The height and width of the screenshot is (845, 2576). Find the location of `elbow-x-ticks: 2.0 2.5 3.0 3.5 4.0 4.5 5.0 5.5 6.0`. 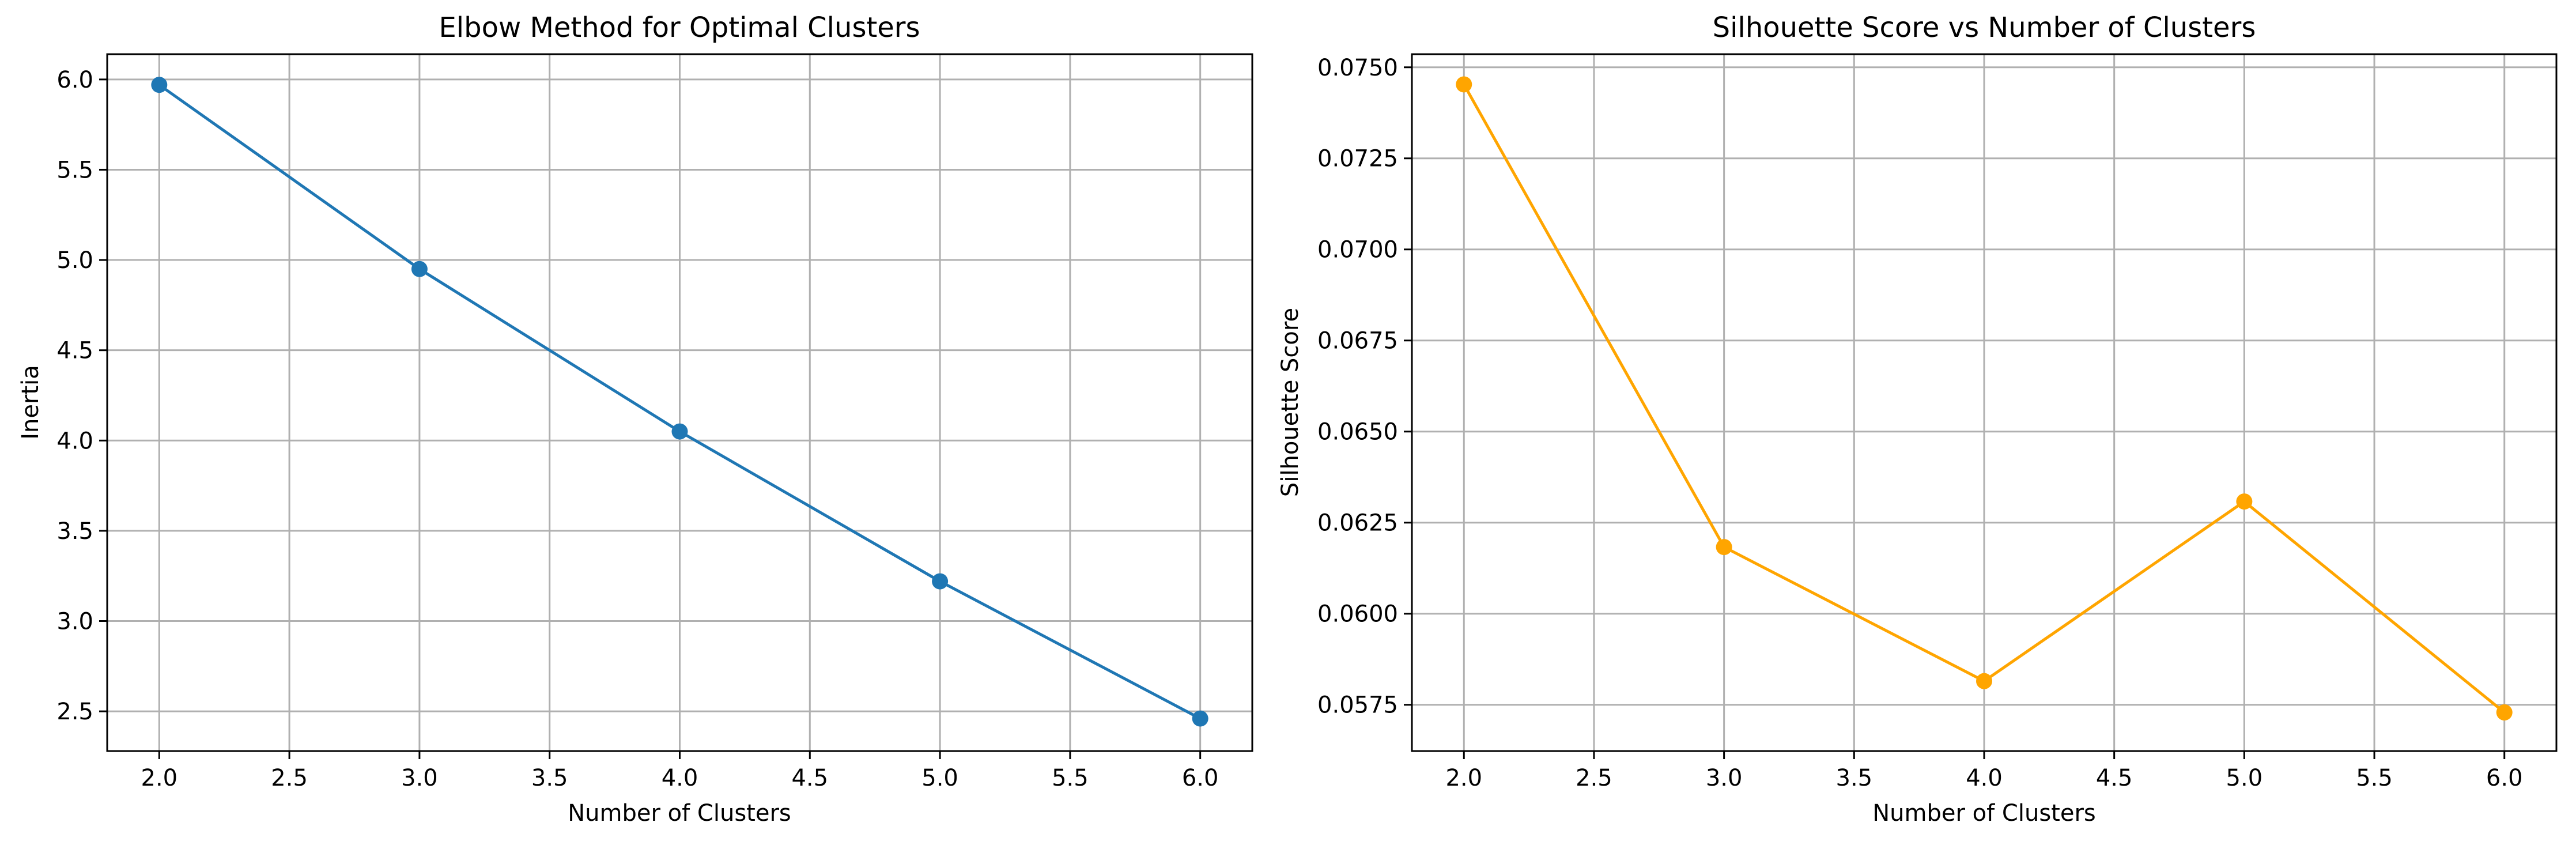

elbow-x-ticks: 2.0 2.5 3.0 3.5 4.0 4.5 5.0 5.5 6.0 is located at coordinates (680, 771).